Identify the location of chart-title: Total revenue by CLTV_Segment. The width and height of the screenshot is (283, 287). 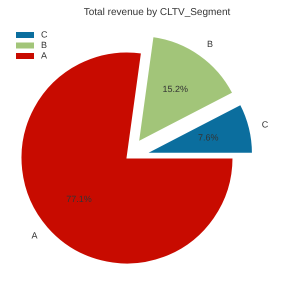
(157, 12).